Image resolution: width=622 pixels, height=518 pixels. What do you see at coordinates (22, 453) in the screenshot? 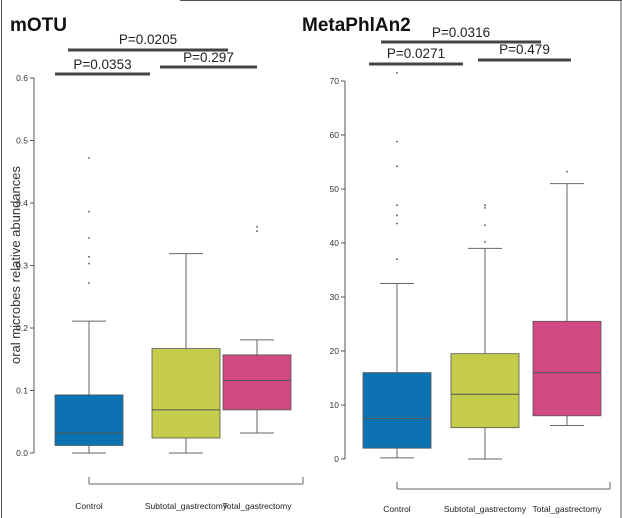
I see `y-tick-label: 0.0` at bounding box center [22, 453].